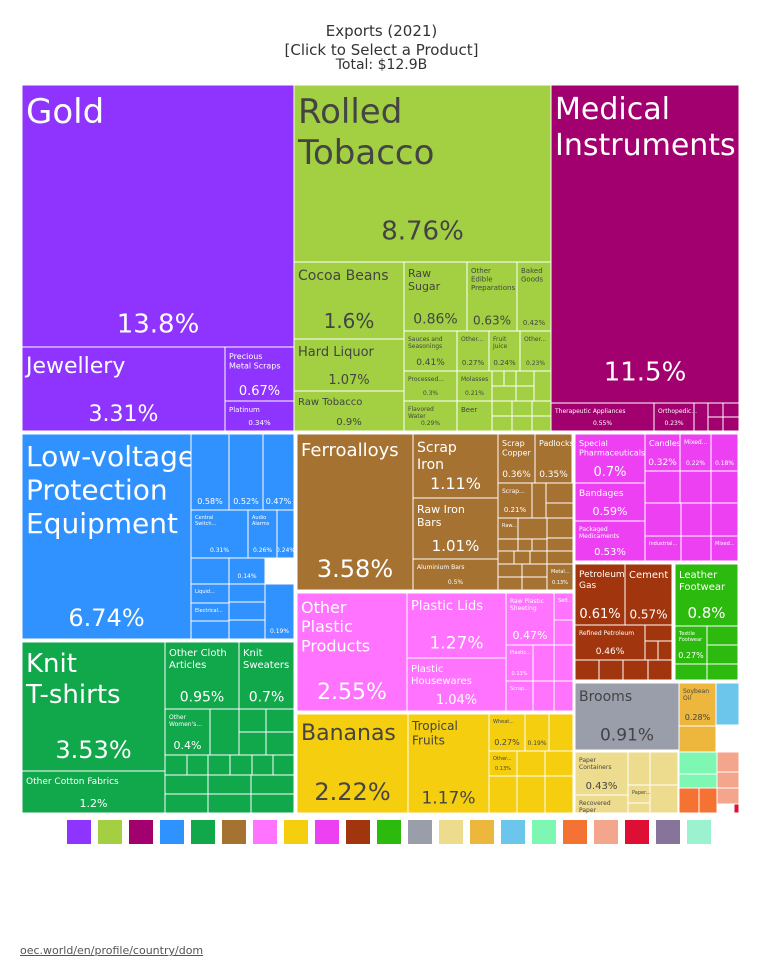  I want to click on legend-swatch-metals, so click(234, 832).